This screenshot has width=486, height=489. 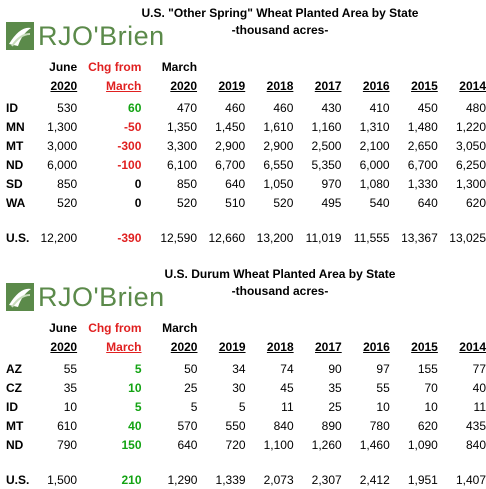 What do you see at coordinates (383, 368) in the screenshot?
I see `year-cell: 97` at bounding box center [383, 368].